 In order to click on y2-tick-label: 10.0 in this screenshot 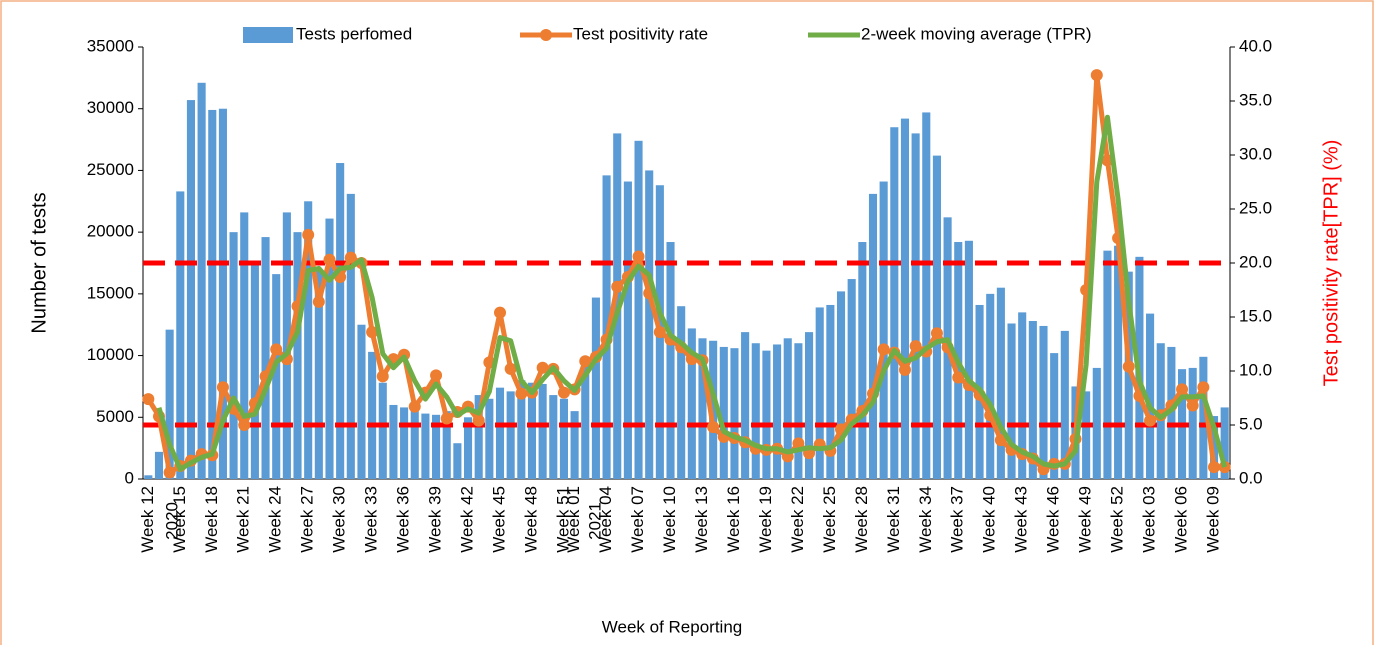, I will do `click(1255, 369)`.